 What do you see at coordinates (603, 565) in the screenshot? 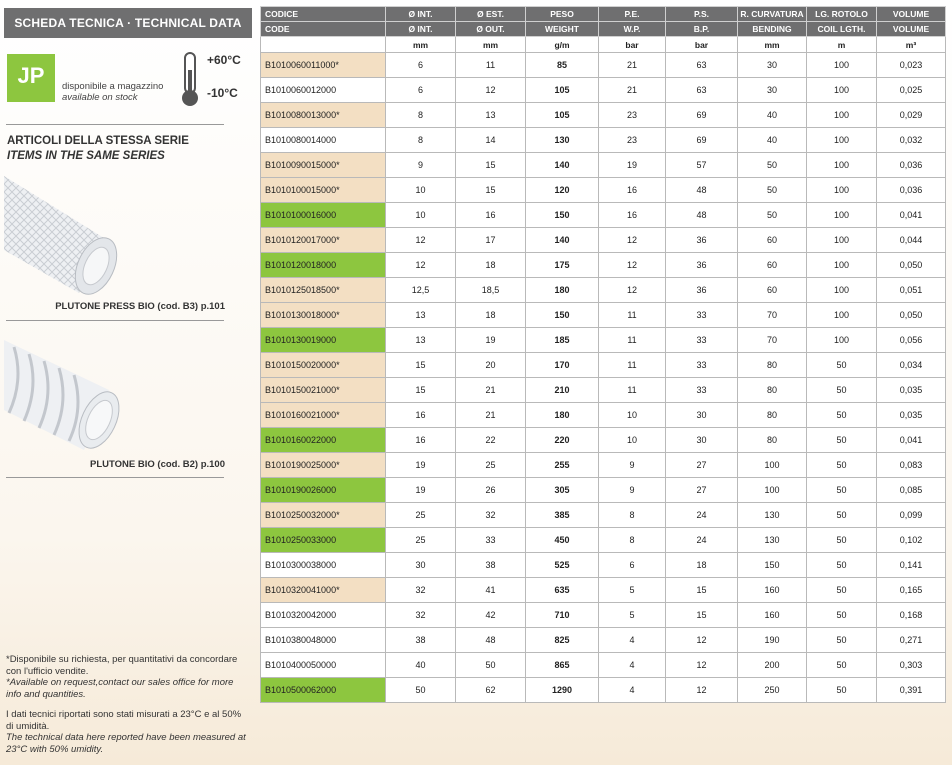
I see `data-row: B1010300038000 30 38 525 6 18 150 50 0,141` at bounding box center [603, 565].